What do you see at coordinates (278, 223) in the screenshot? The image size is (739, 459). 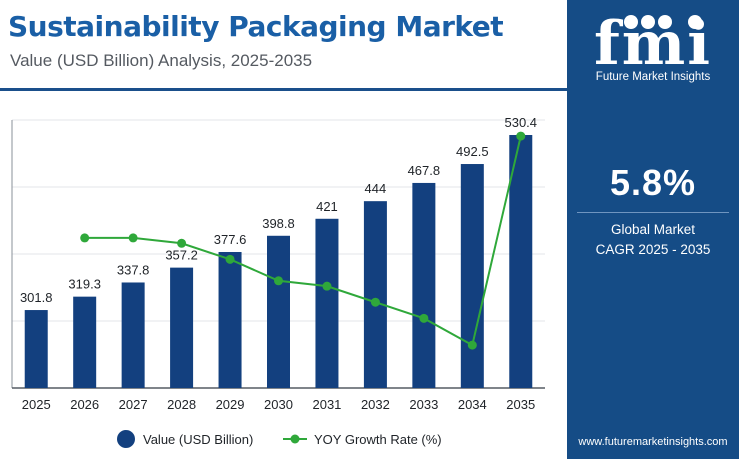 I see `bar-value-label: 398.8` at bounding box center [278, 223].